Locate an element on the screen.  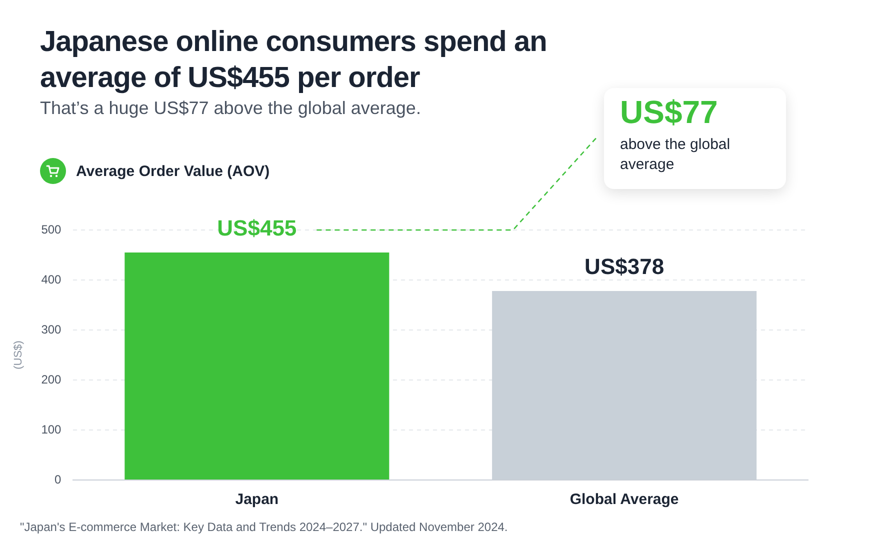
y-axis-title: (US$) is located at coordinates (18, 355).